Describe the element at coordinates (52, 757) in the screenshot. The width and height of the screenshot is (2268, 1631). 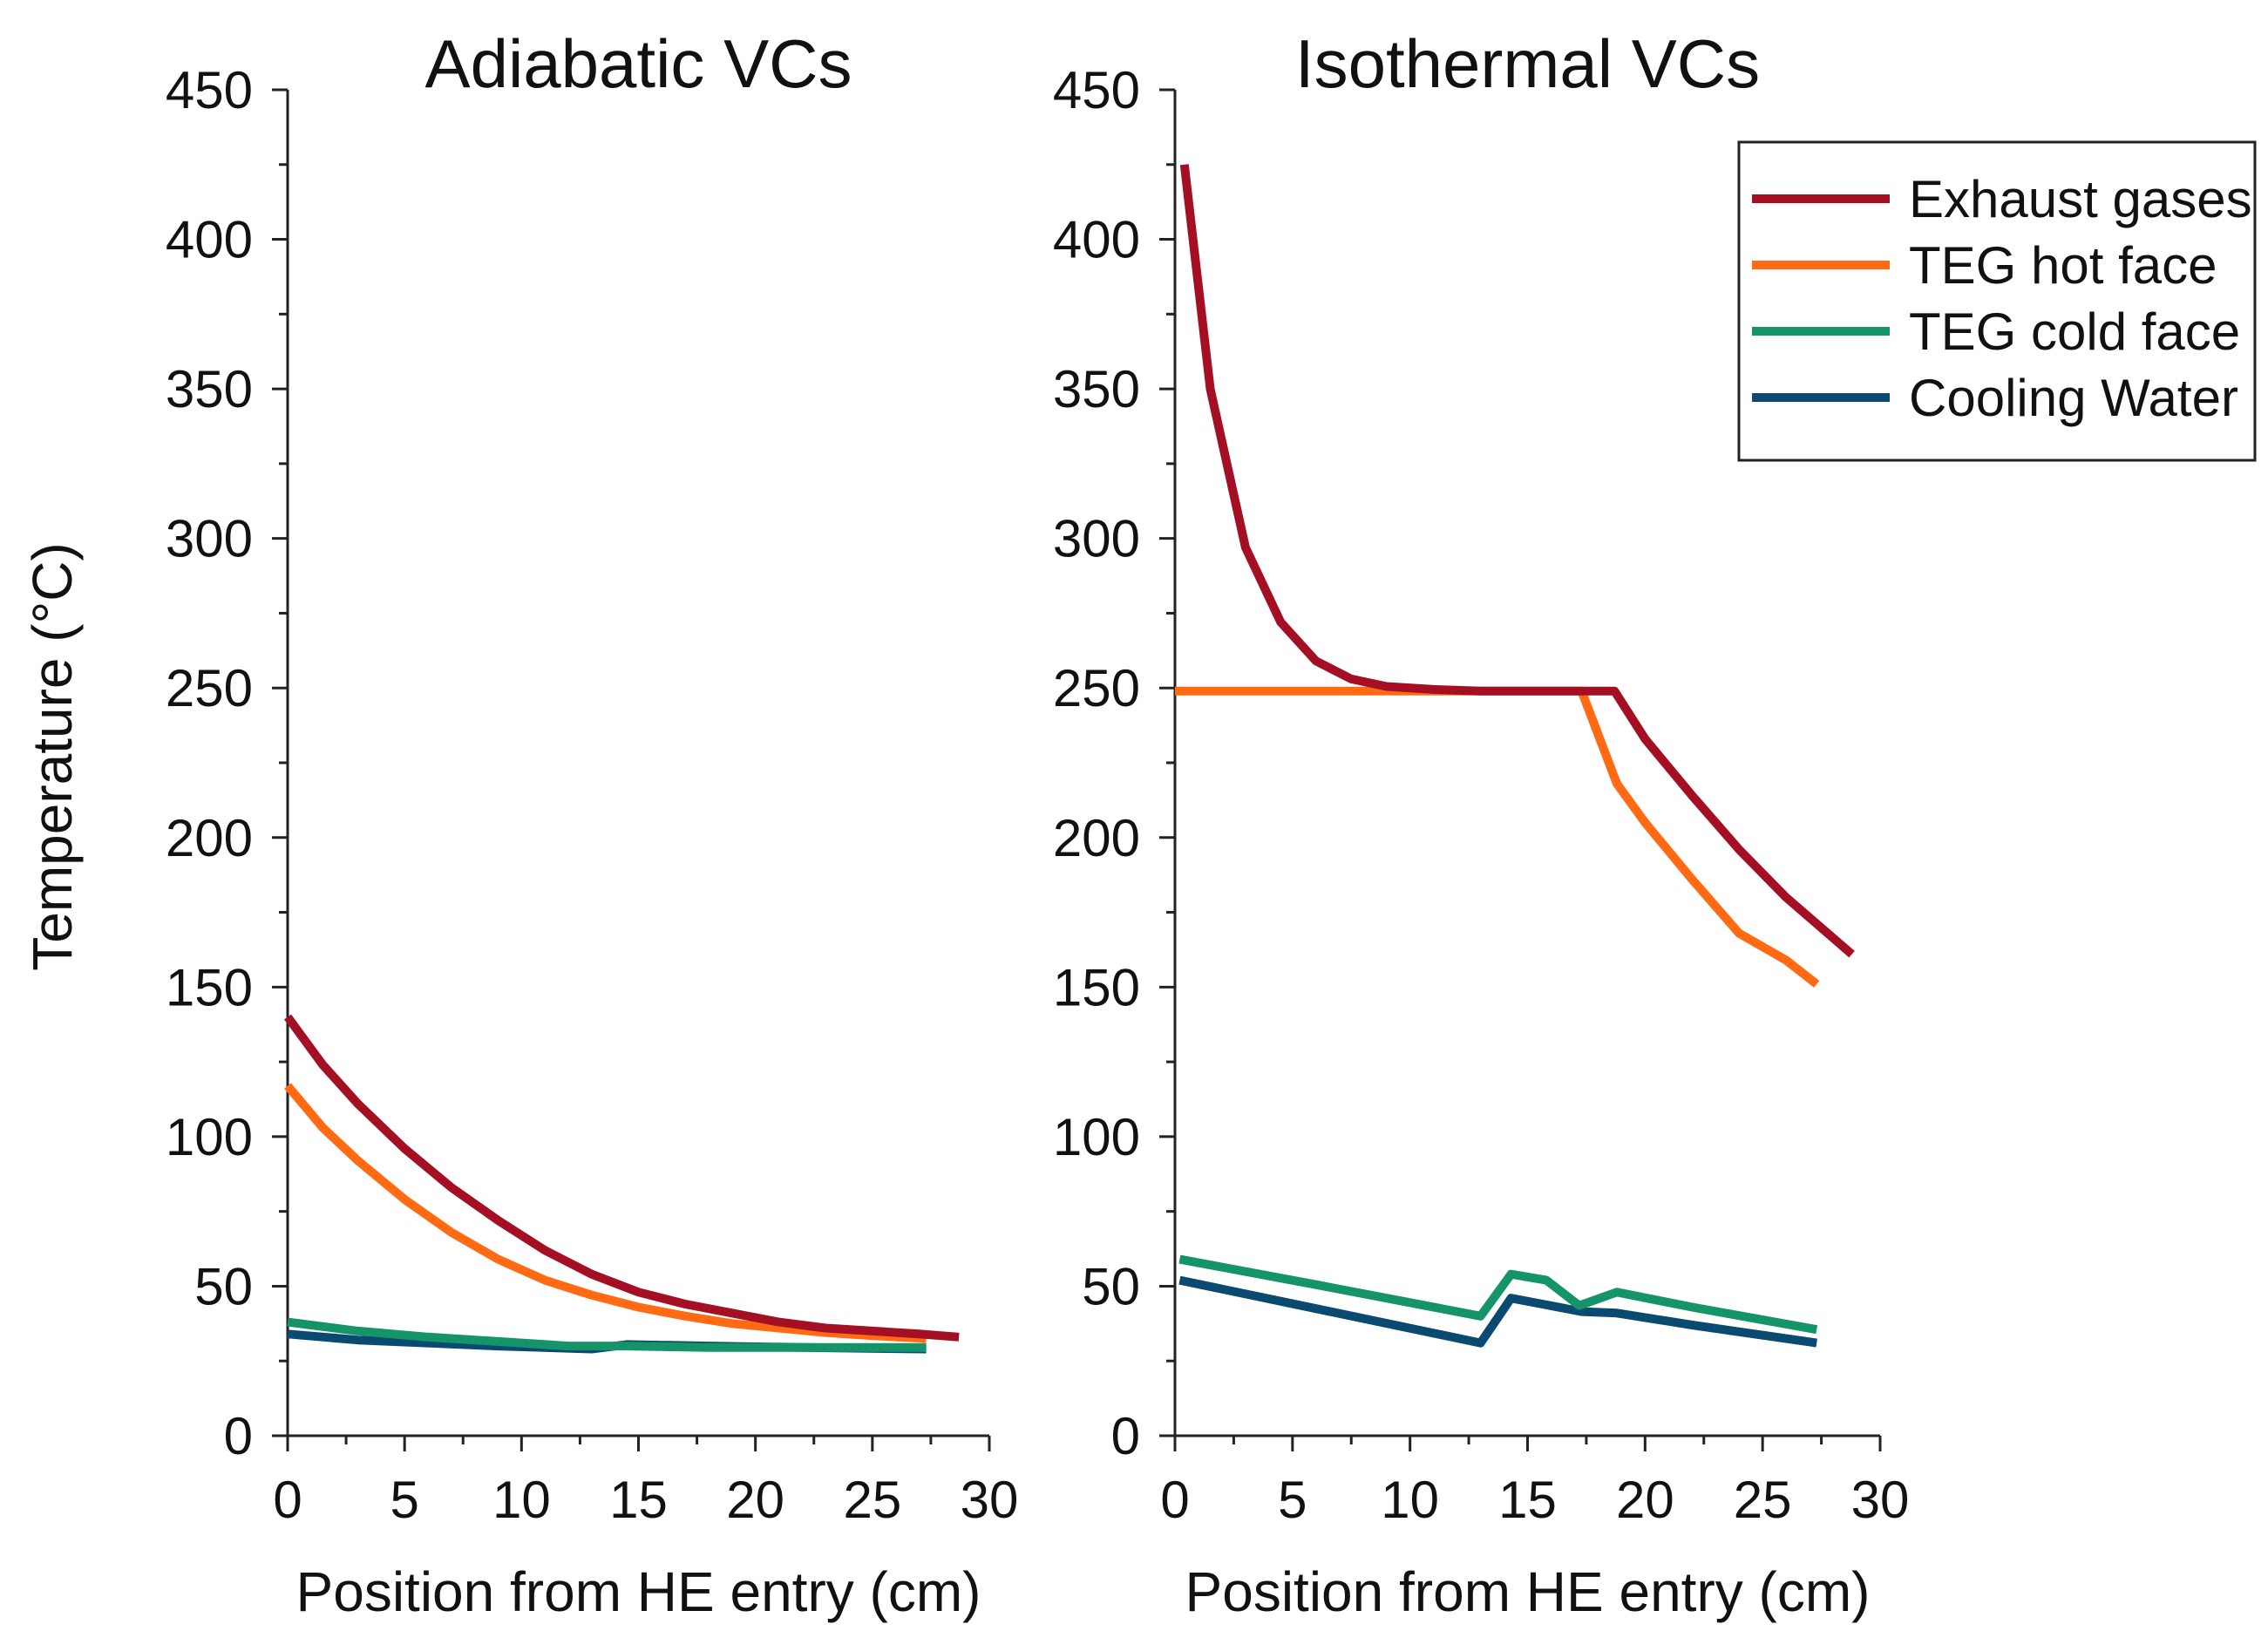
I see `y-axis-label: Temperature (°C)` at that location.